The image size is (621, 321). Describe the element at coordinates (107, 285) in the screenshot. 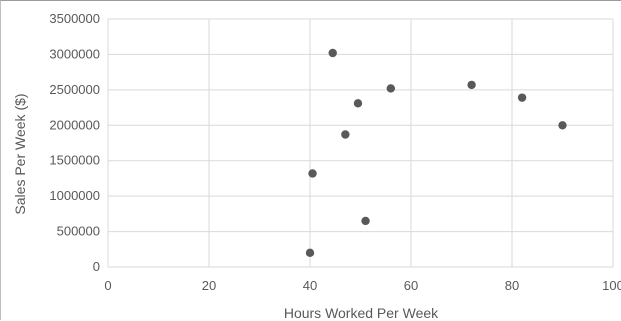

I see `x-tick-label: 0` at that location.